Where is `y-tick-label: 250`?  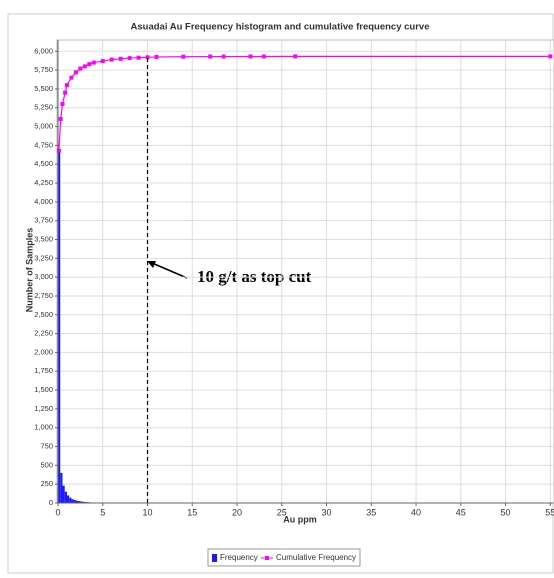 y-tick-label: 250 is located at coordinates (46, 483).